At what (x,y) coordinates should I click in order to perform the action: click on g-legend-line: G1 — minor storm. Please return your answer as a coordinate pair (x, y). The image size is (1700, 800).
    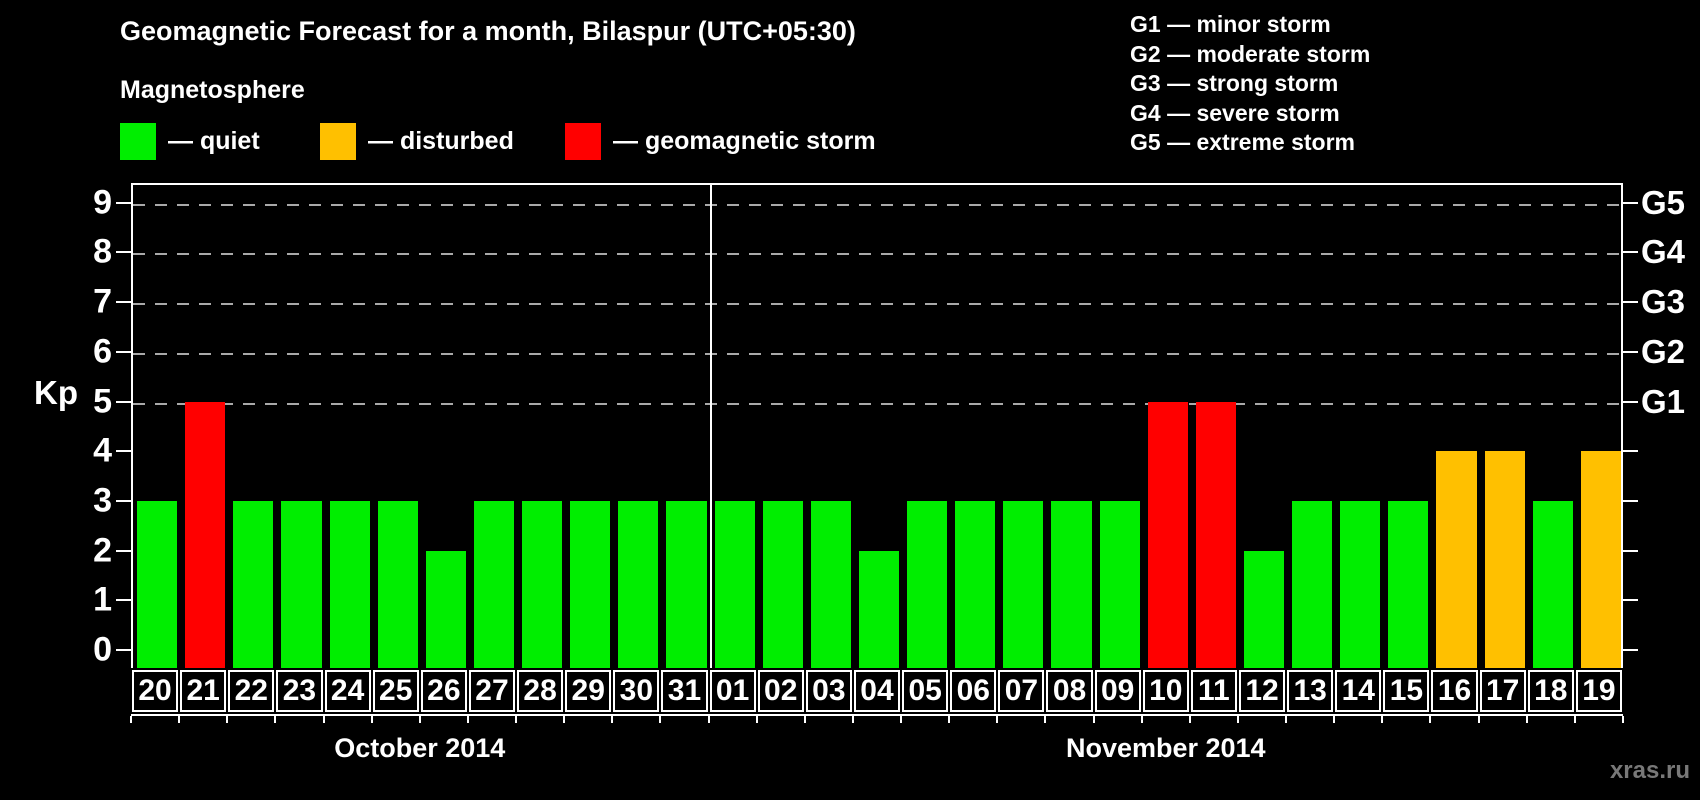
    Looking at the image, I should click on (1230, 24).